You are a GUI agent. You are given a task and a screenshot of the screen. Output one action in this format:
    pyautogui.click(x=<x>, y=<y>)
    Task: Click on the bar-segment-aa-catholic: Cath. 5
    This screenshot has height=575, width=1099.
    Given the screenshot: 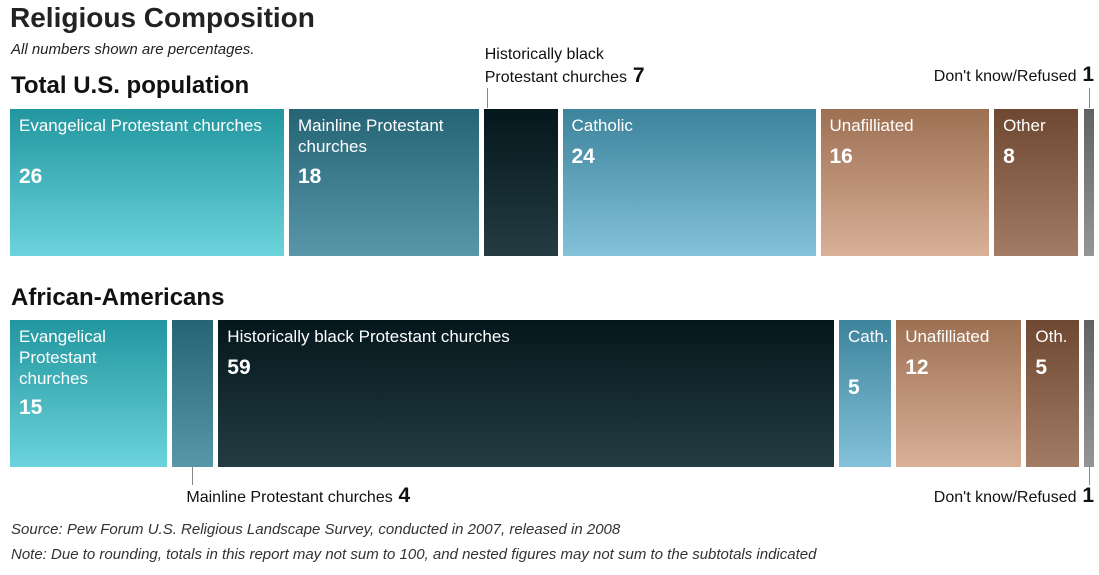 What is the action you would take?
    pyautogui.click(x=865, y=393)
    